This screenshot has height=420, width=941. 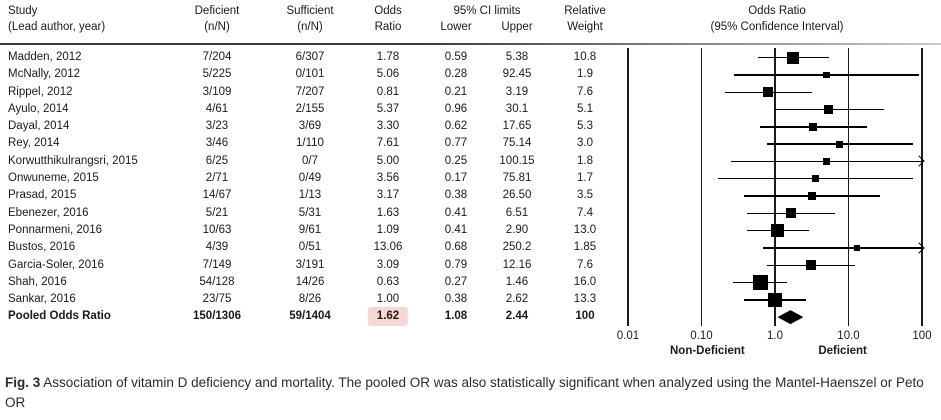 I want to click on sufficient-cell: 0/101, so click(x=310, y=74).